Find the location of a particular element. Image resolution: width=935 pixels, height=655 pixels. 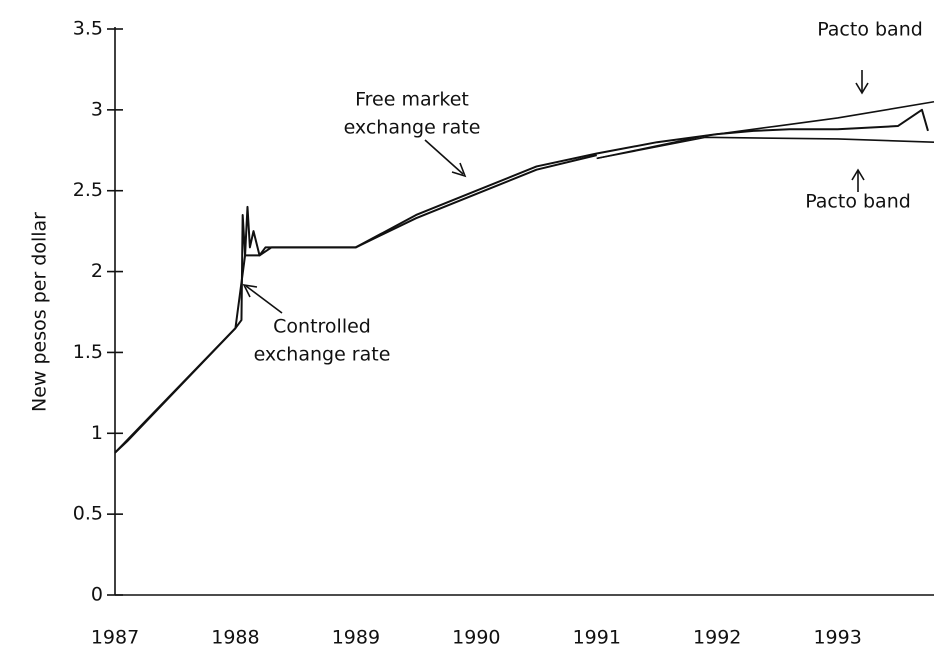

x-tick-label: 1988 is located at coordinates (235, 638).